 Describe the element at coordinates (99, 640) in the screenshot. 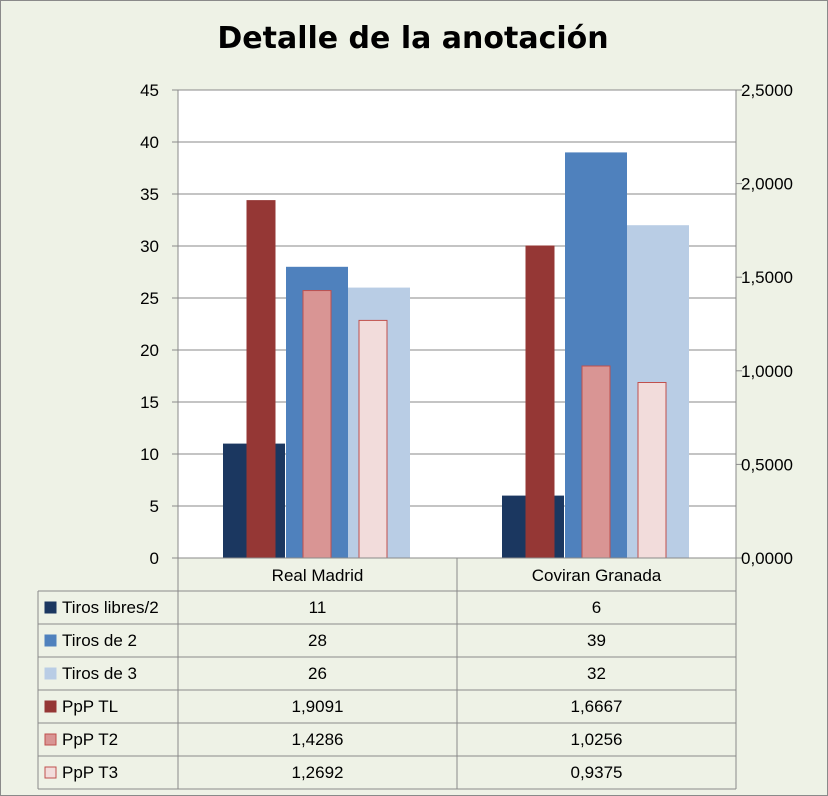

I see `legend-label-tiros-de-2: Tiros de 2` at that location.